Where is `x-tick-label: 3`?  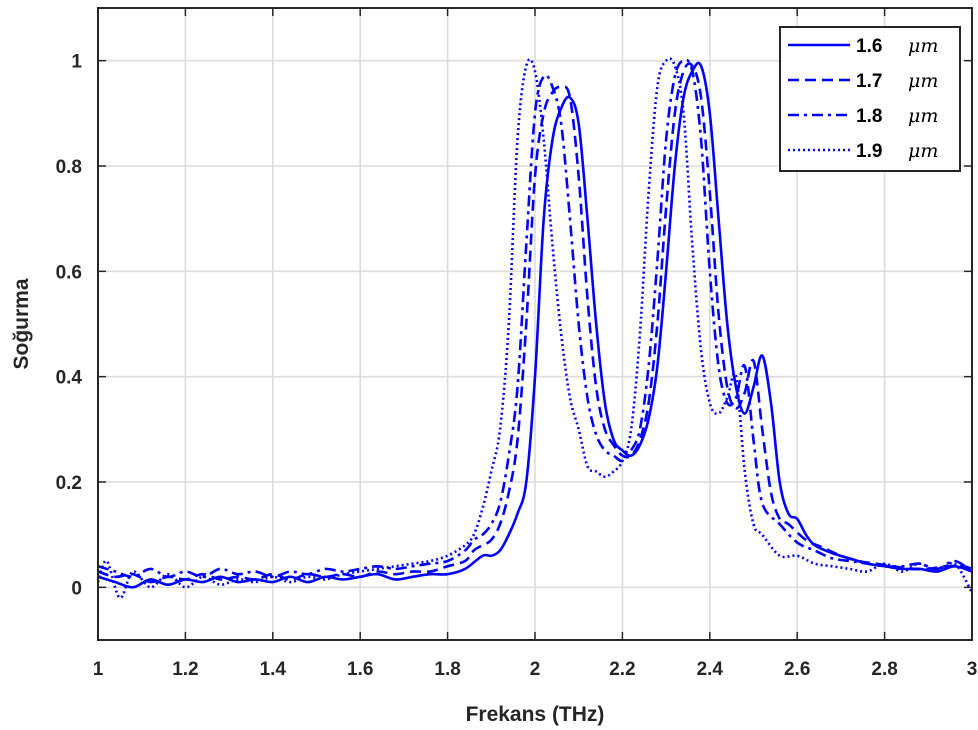 x-tick-label: 3 is located at coordinates (972, 669).